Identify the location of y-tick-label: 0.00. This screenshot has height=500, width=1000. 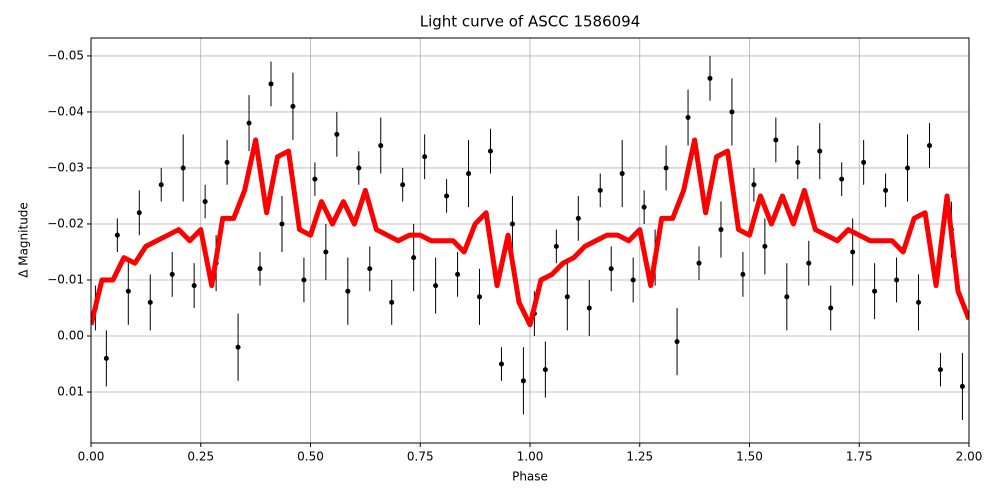
(70, 336).